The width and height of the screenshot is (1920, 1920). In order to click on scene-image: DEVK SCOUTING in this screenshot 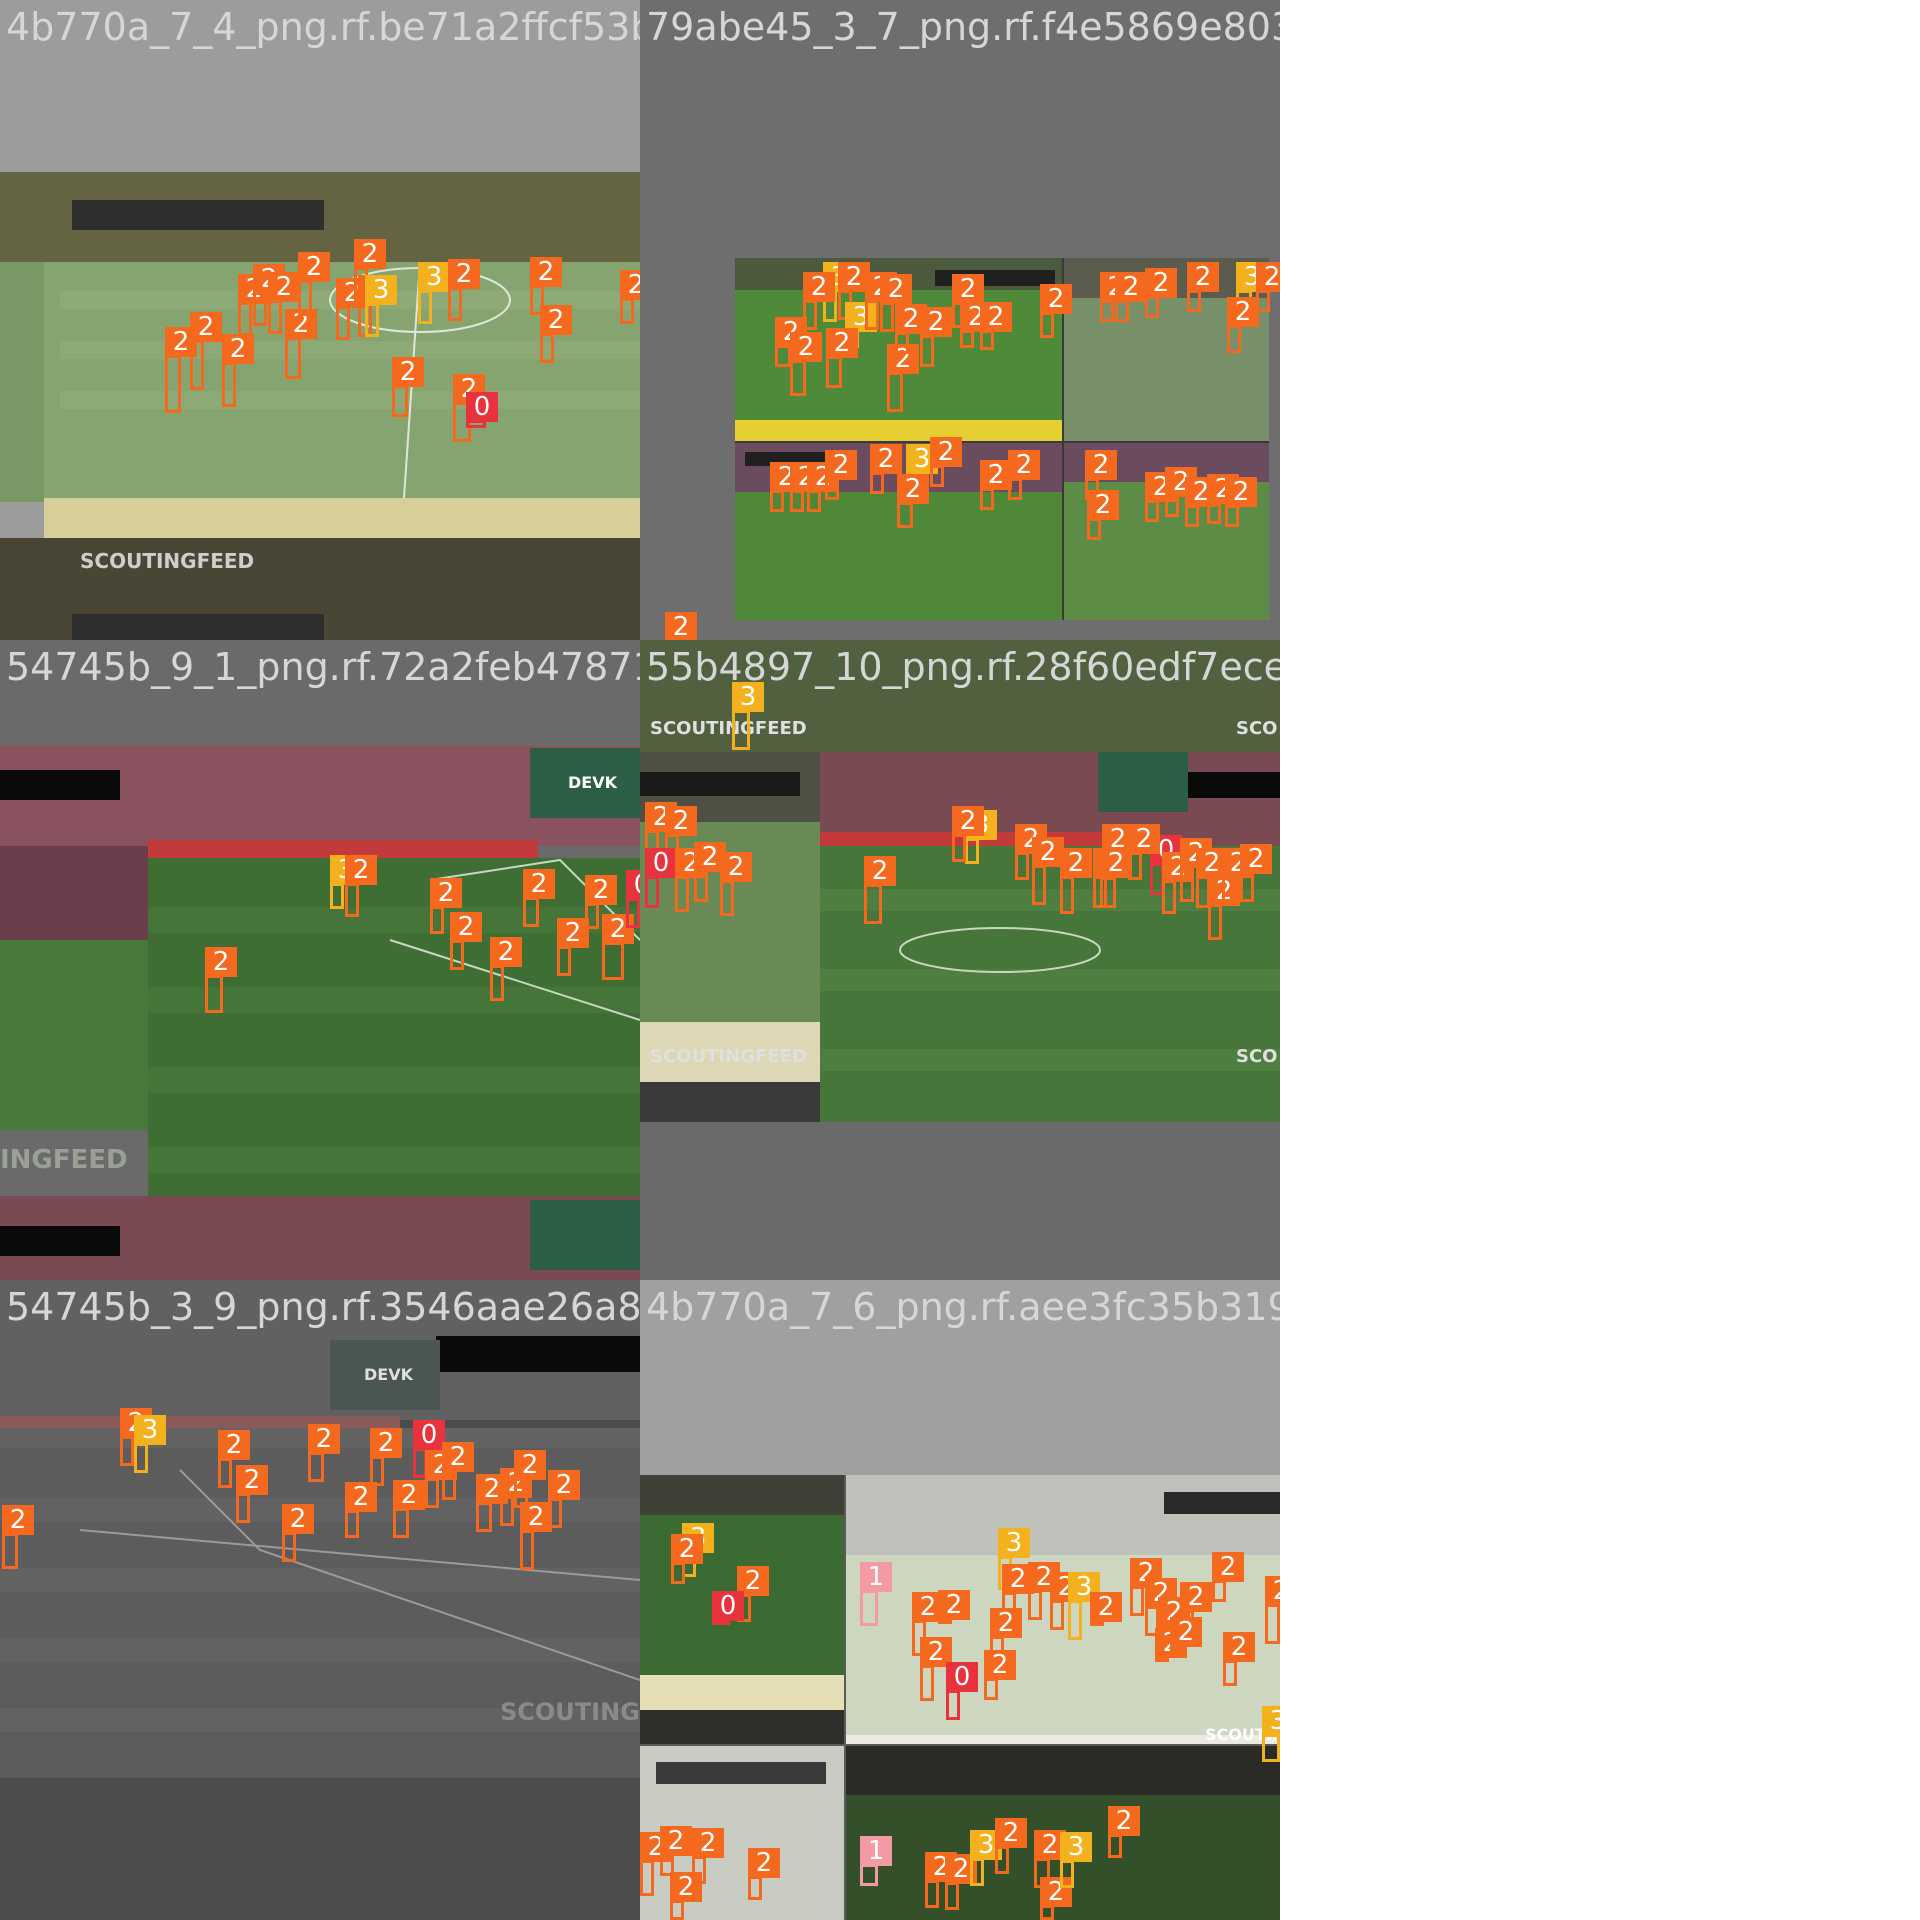, I will do `click(320, 1600)`.